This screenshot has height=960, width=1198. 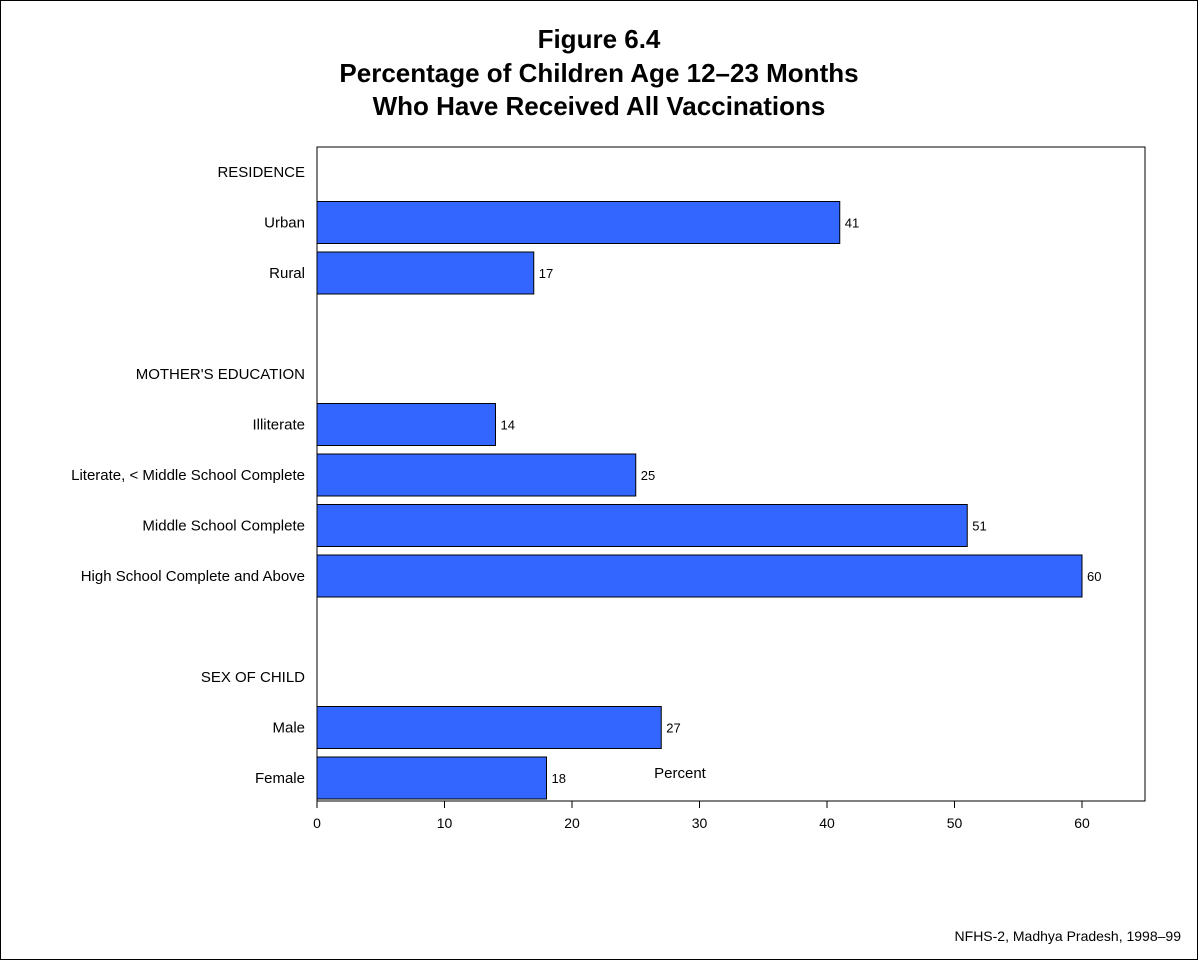 I want to click on data-label: 17, so click(x=546, y=273).